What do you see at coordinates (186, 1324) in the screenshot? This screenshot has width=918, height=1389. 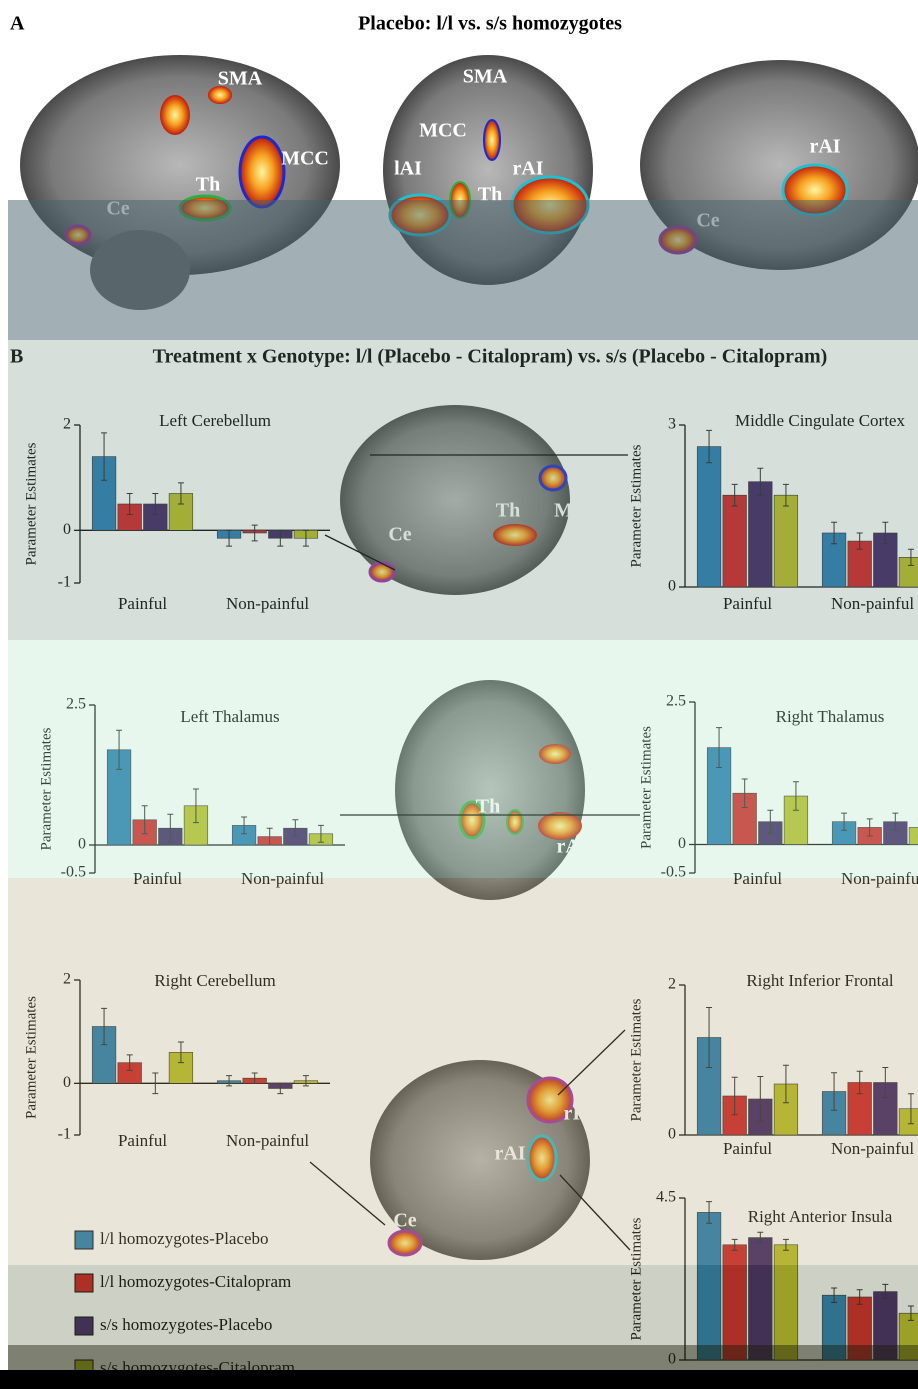 I see `legend-label: s/s homozygotes-Placebo` at bounding box center [186, 1324].